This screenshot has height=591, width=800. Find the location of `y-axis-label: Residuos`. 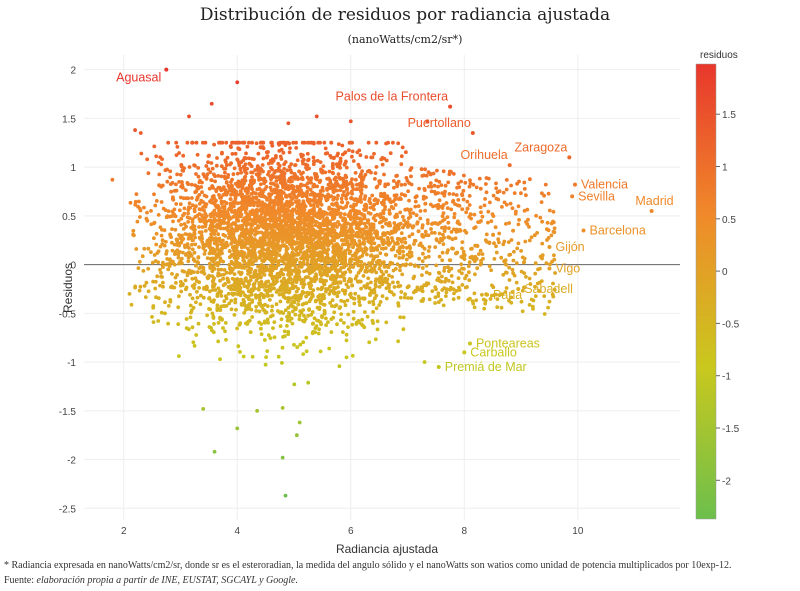

y-axis-label: Residuos is located at coordinates (68, 288).